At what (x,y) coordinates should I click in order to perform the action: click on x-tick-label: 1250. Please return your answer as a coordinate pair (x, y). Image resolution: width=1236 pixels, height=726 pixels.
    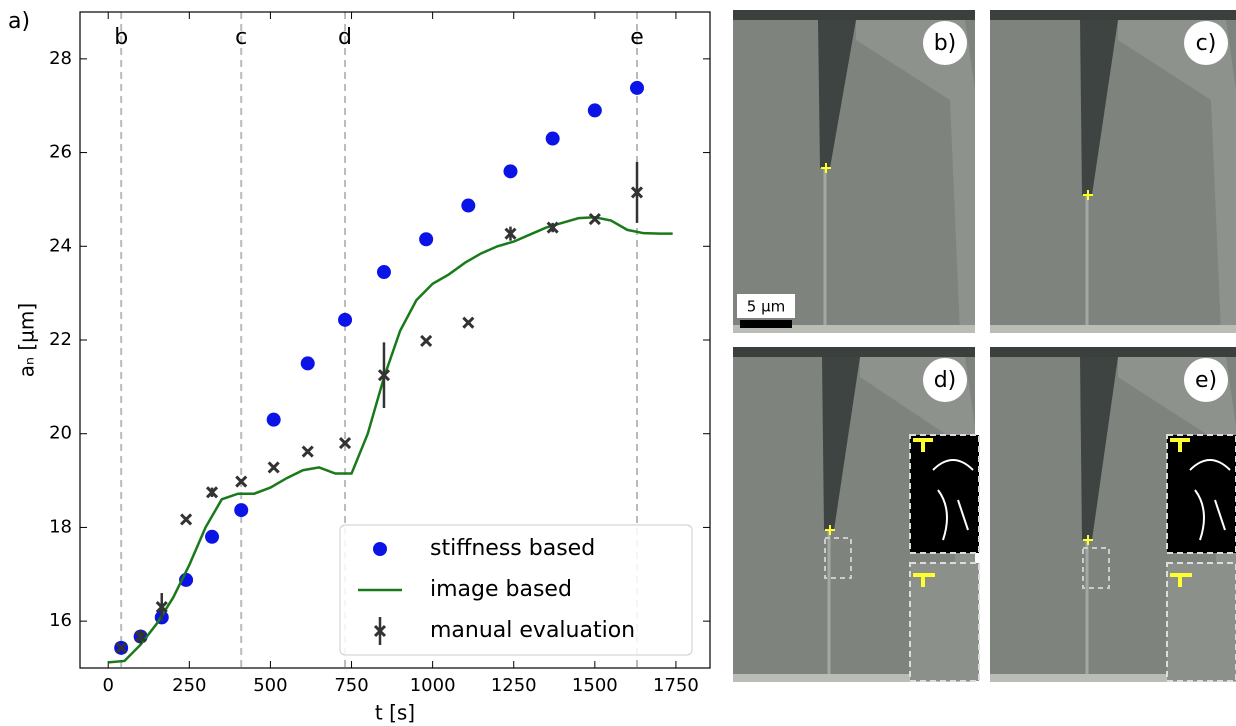
    Looking at the image, I should click on (514, 685).